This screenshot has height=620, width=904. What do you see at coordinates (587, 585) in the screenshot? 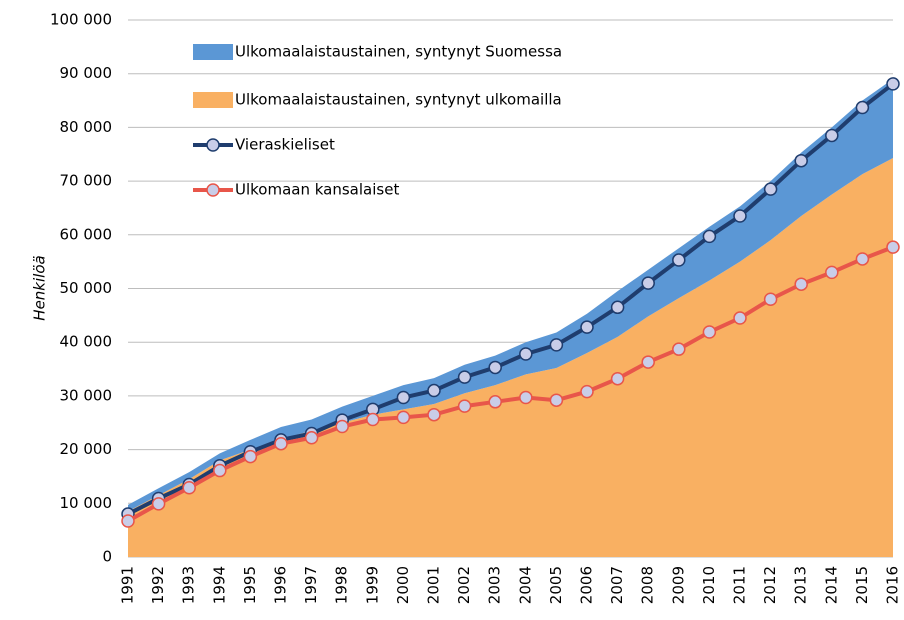
I see `x-tick-label: 2006` at bounding box center [587, 585].